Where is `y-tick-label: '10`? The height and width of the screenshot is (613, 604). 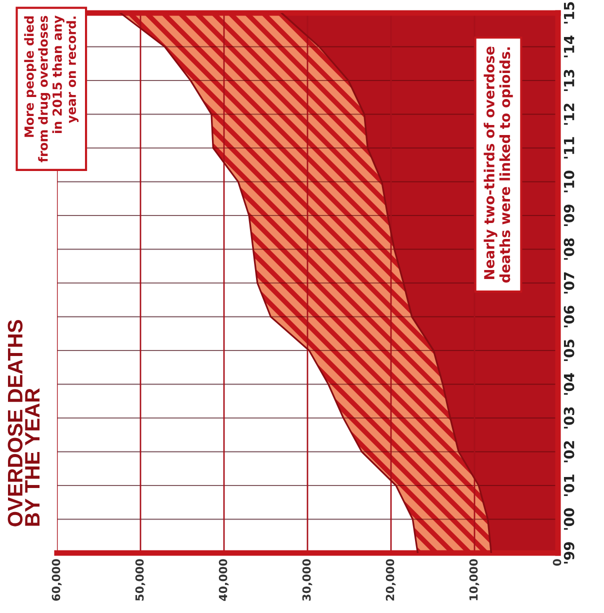 y-tick-label: '10 is located at coordinates (569, 181).